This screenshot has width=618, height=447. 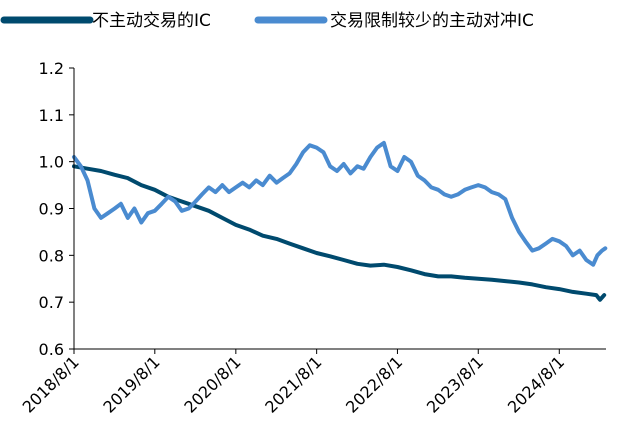 What do you see at coordinates (51, 162) in the screenshot?
I see `y-tick-label: 1.0` at bounding box center [51, 162].